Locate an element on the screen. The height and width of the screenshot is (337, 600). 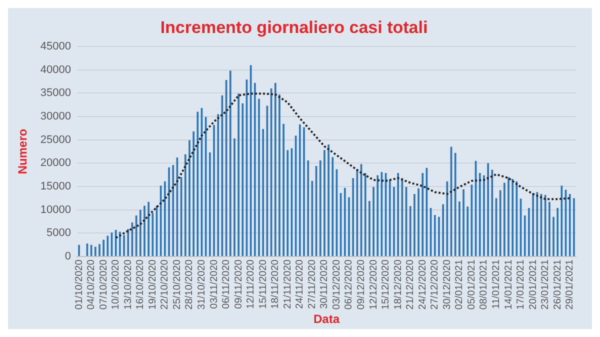
x-tick-label: 25/10/2020 is located at coordinates (177, 284).